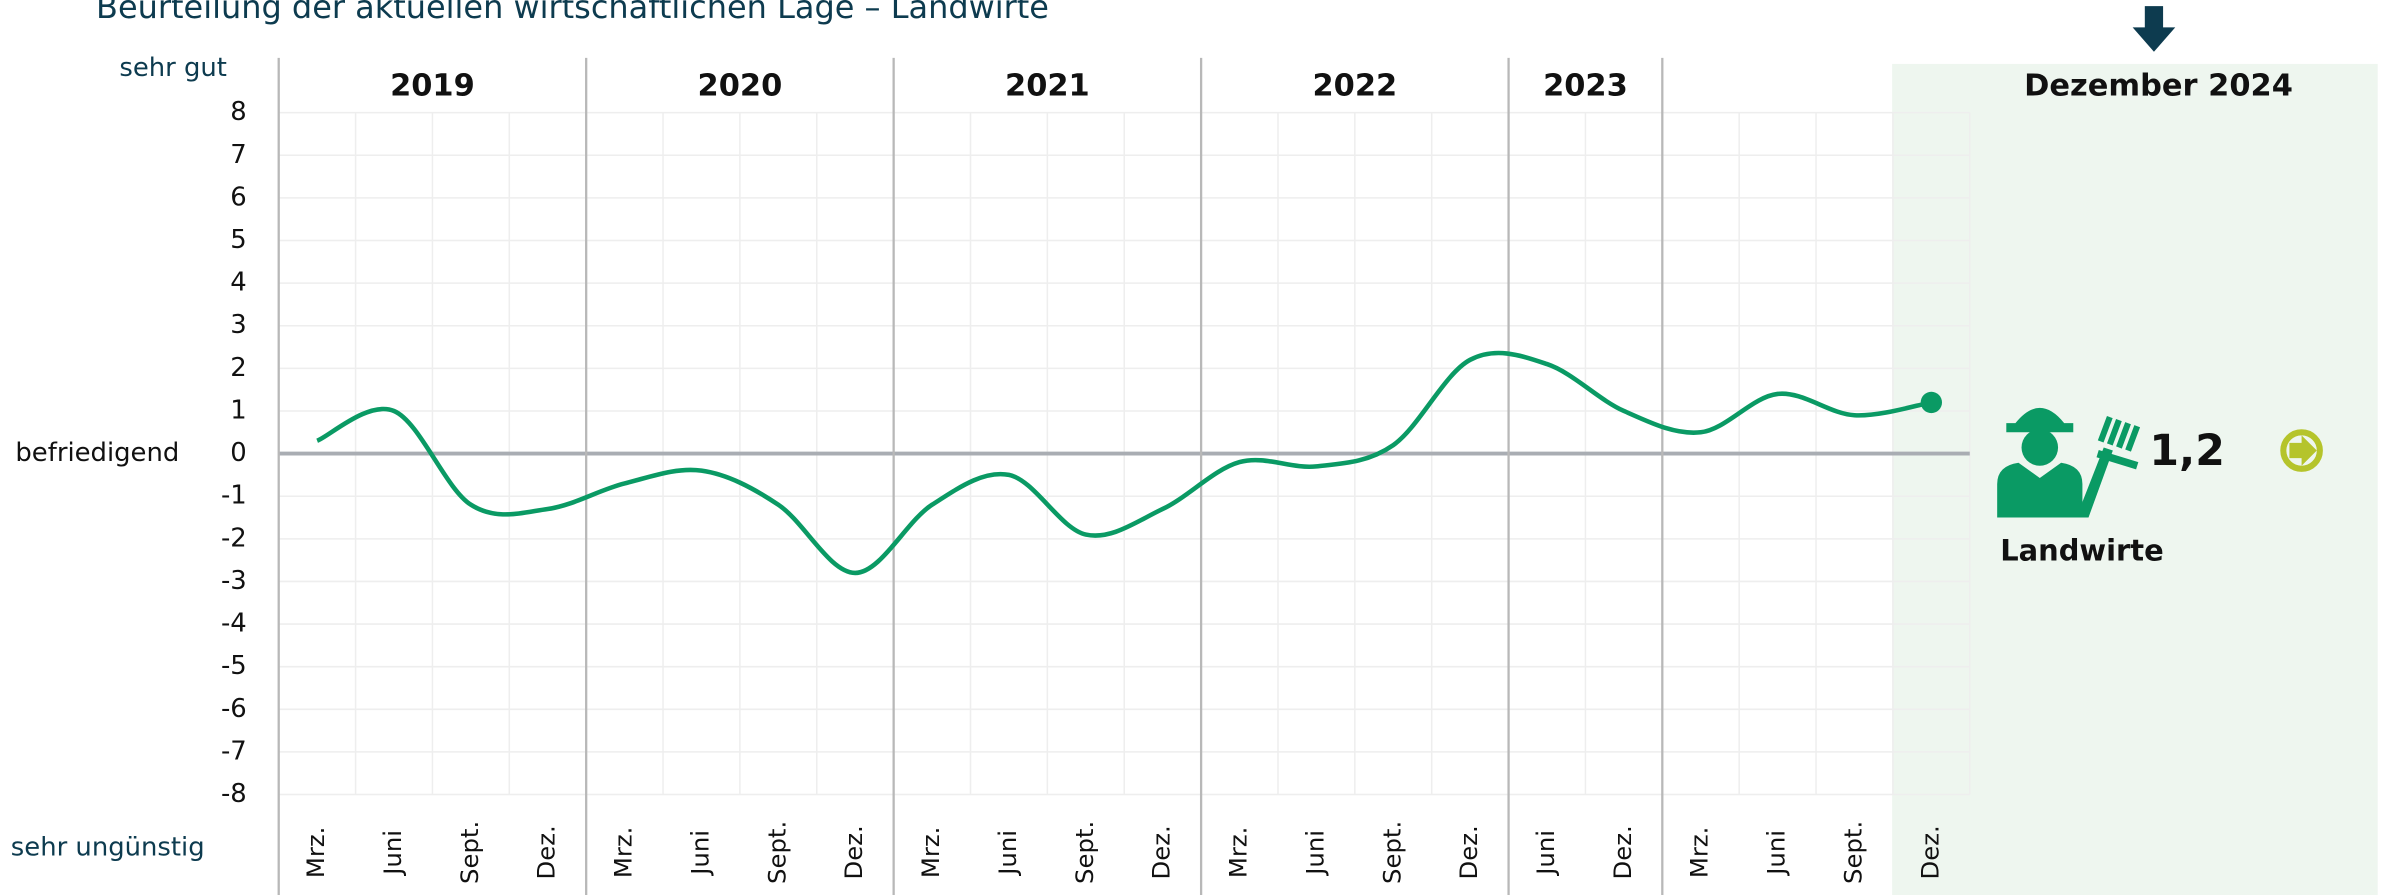 This screenshot has width=2387, height=895. I want to click on end-point, so click(1931, 402).